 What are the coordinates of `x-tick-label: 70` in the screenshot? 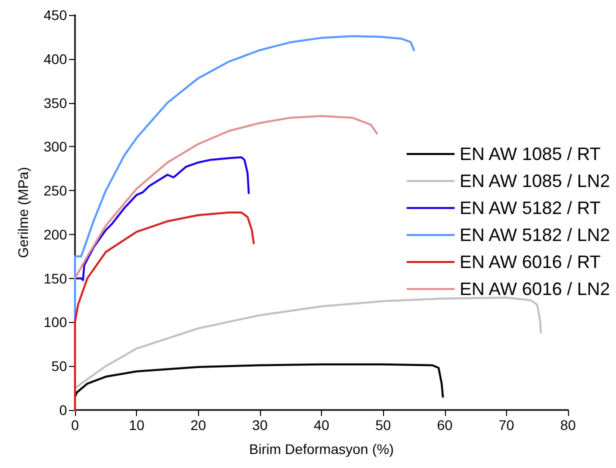 It's located at (506, 425).